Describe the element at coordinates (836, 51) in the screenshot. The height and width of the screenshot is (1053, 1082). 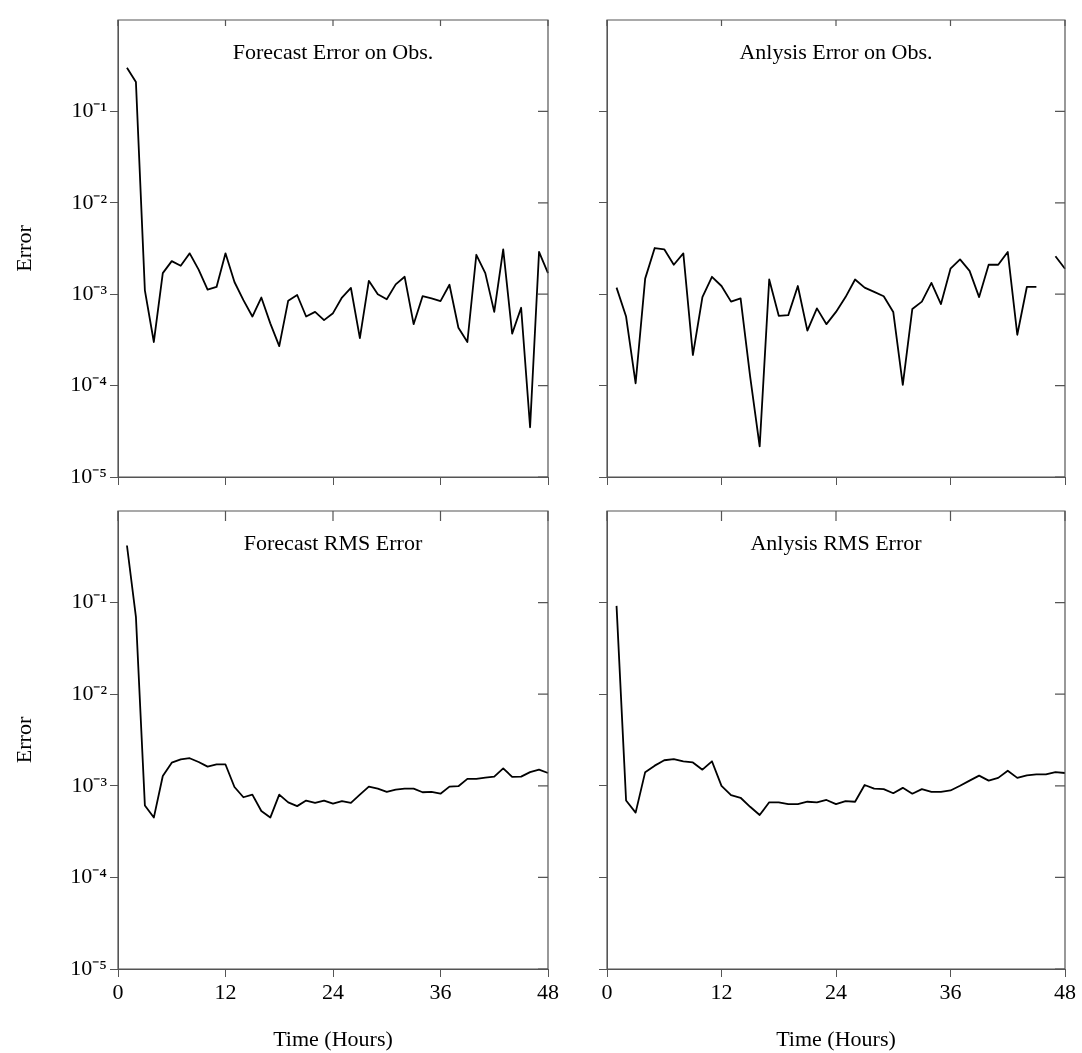
I see `text: Anlysis Error on Obs.` at that location.